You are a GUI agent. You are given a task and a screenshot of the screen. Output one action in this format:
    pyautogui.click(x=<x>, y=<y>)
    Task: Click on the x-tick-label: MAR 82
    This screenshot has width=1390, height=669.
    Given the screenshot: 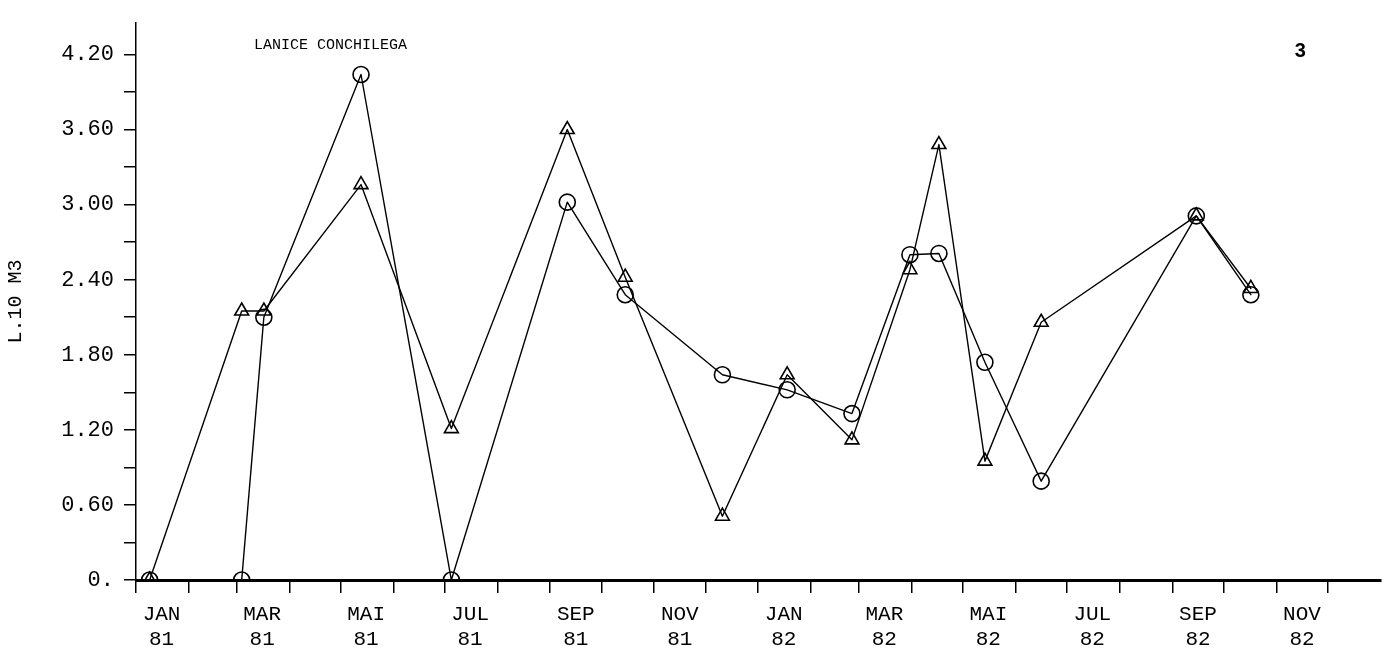 What is the action you would take?
    pyautogui.click(x=884, y=627)
    